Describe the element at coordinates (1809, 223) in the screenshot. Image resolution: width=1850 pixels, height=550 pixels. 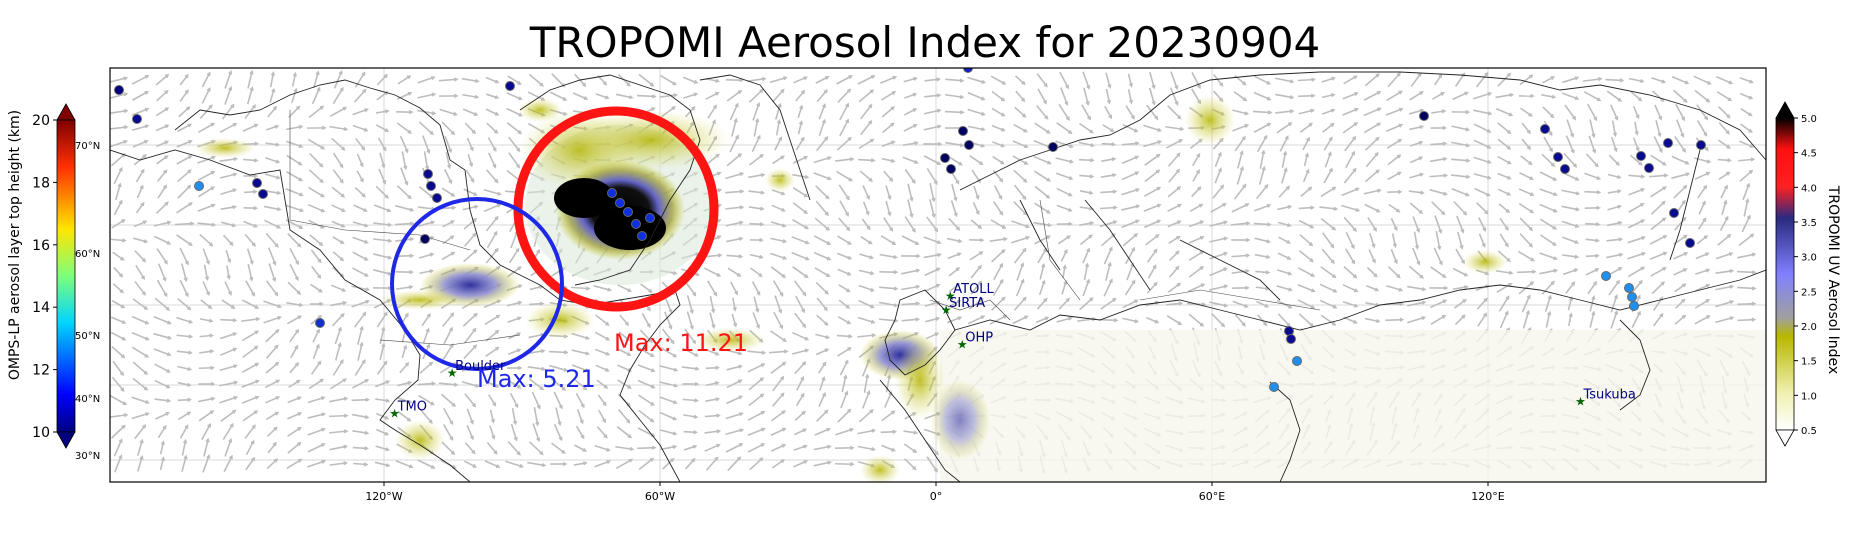
I see `right-colorbar-tick: 3.5` at that location.